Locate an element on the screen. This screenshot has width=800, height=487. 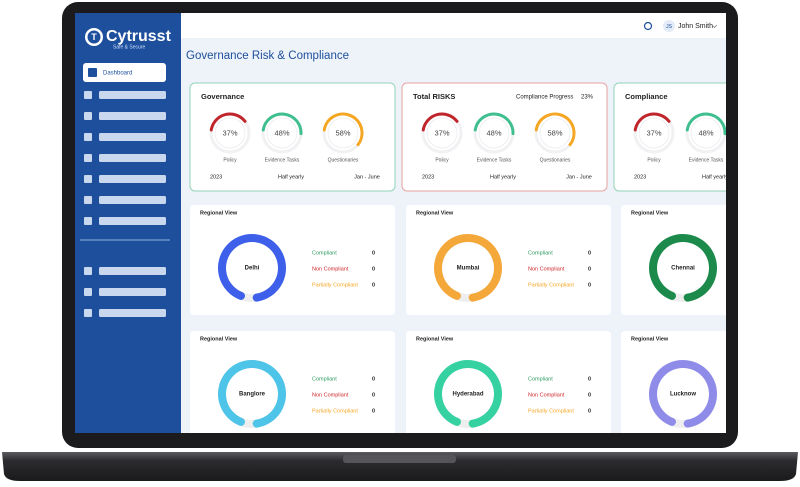
region-city: Delhi is located at coordinates (252, 269).